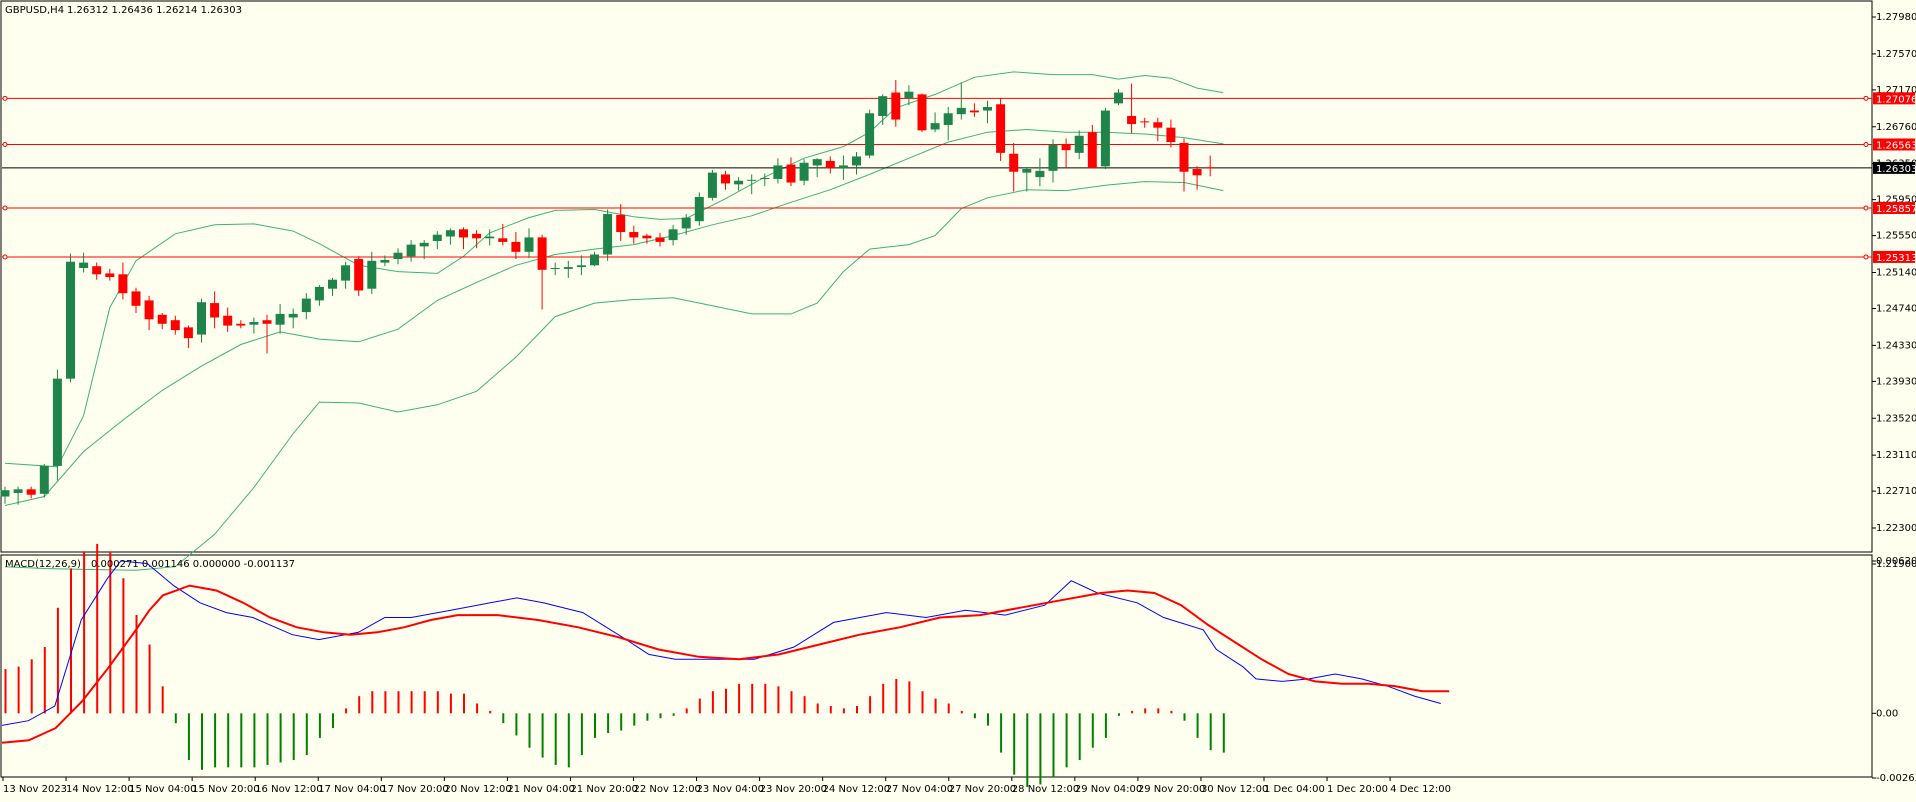 This screenshot has width=1916, height=802. Describe the element at coordinates (477, 789) in the screenshot. I see `time-axis-label: 20 Nov 12:00` at that location.